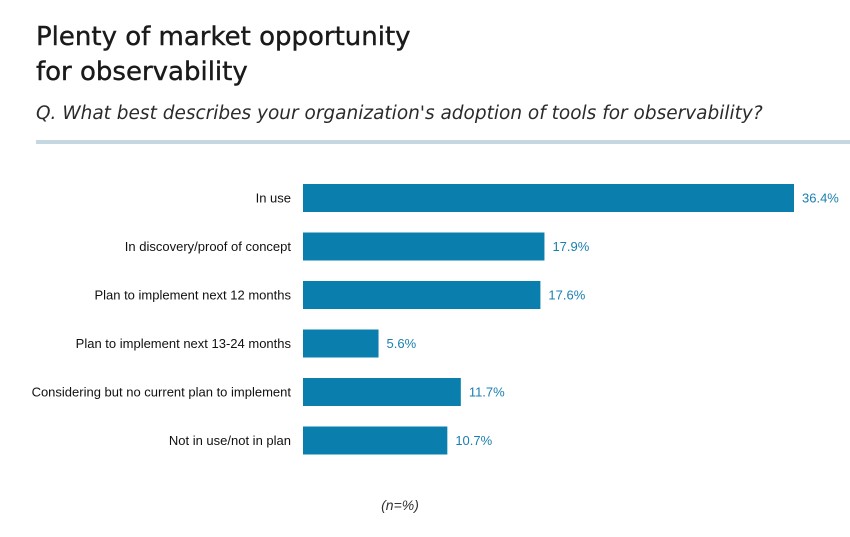  I want to click on bar-in-use, so click(548, 198).